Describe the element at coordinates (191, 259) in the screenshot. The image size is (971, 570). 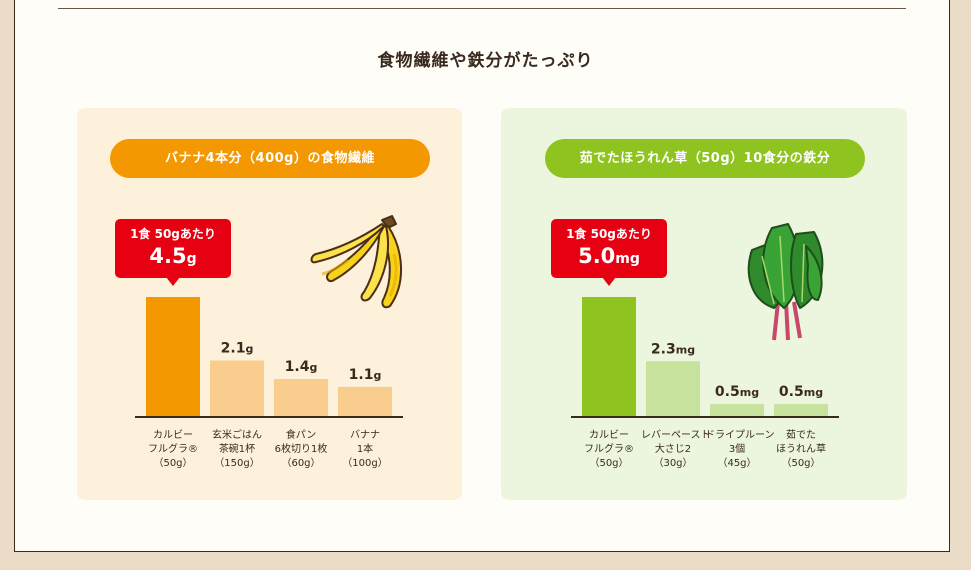
I see `fiber-callout-unit: g` at that location.